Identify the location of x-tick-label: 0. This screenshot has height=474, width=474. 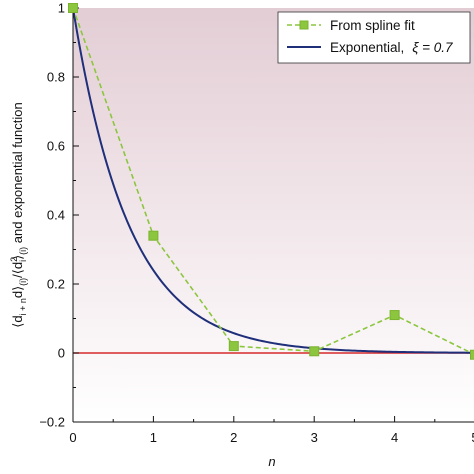
(72, 437).